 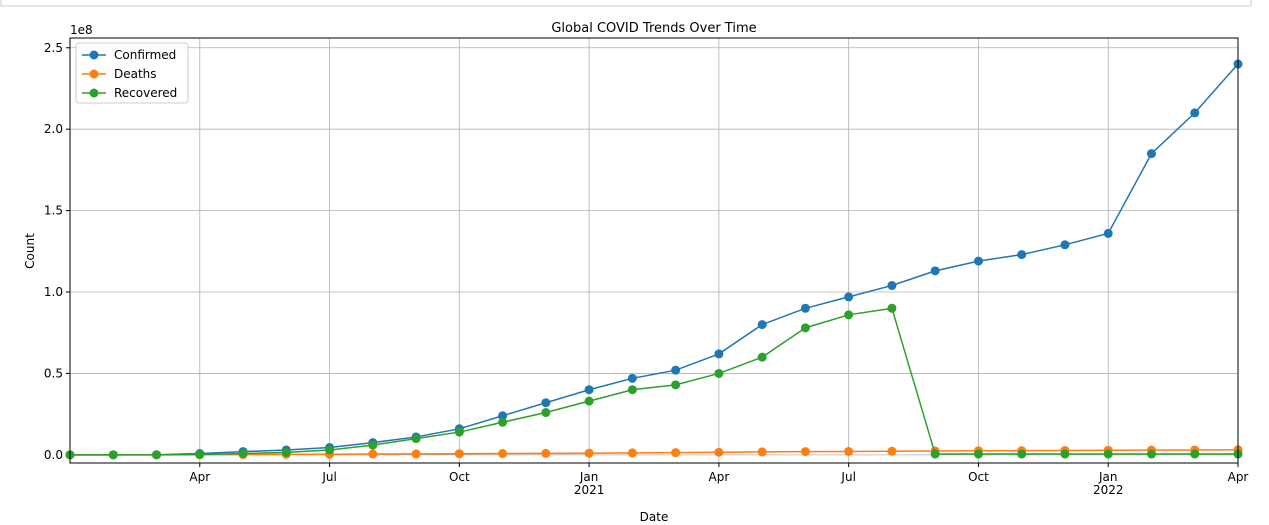 I want to click on legend-box, so click(x=132, y=73).